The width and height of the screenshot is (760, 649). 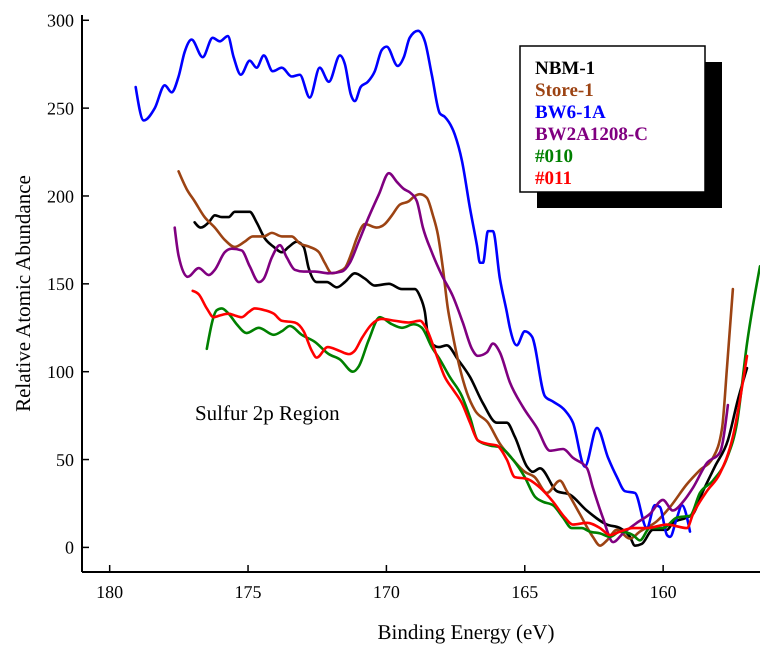 What do you see at coordinates (110, 592) in the screenshot?
I see `x-tick-label: 180` at bounding box center [110, 592].